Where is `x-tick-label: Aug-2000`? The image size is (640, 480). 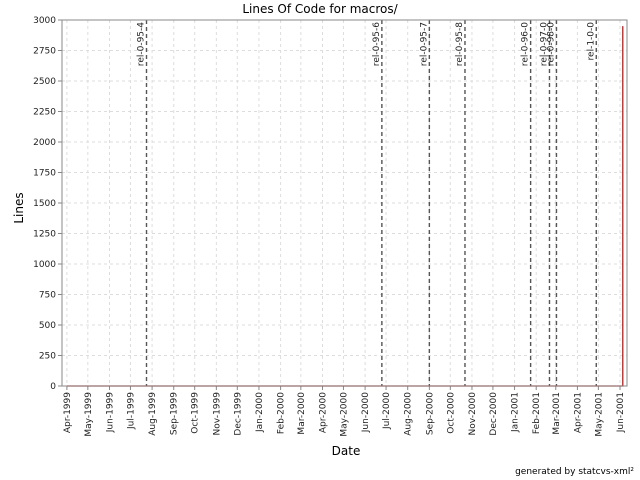
x-tick-label: Aug-2000 is located at coordinates (409, 414).